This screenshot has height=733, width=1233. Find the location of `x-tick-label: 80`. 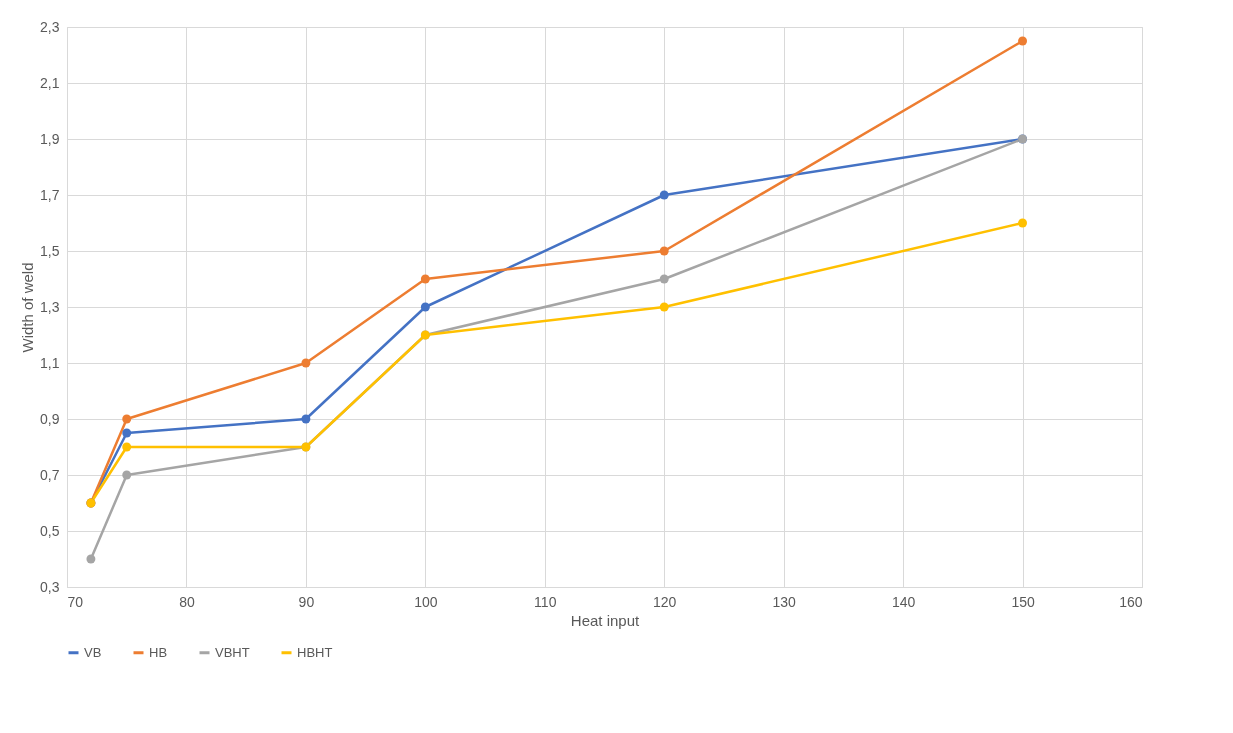

x-tick-label: 80 is located at coordinates (187, 601).